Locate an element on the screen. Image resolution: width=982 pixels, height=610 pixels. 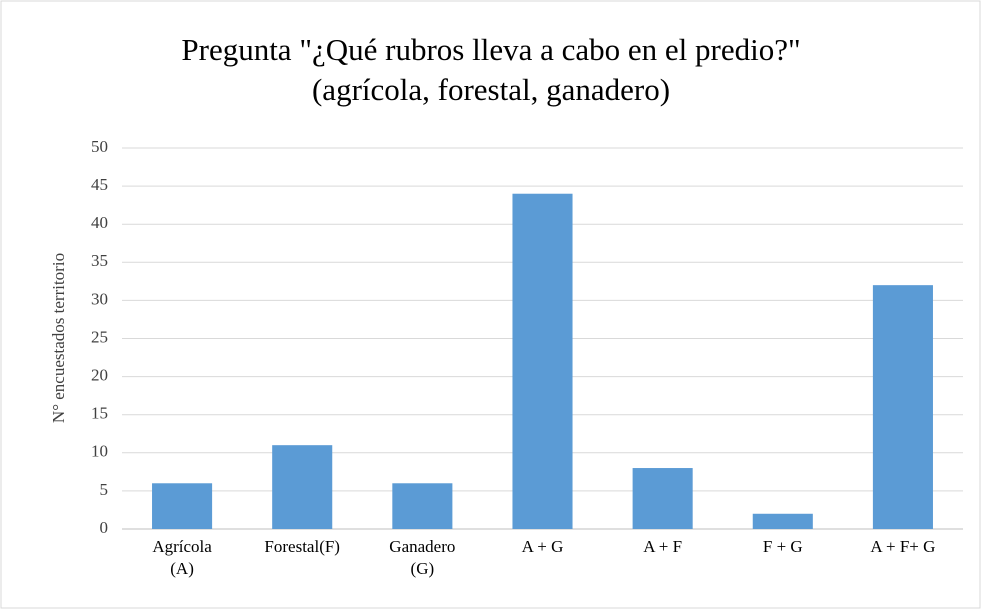
y-tick-label: 5 is located at coordinates (104, 489).